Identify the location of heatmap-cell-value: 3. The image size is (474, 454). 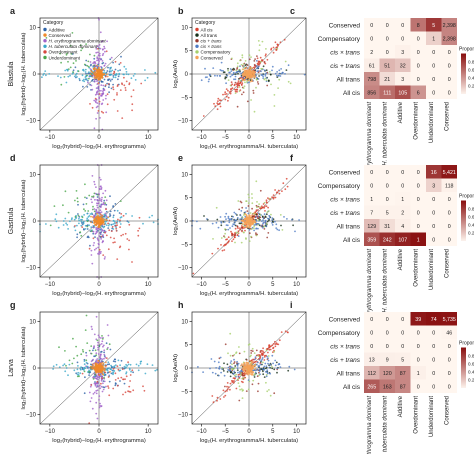
(402, 53).